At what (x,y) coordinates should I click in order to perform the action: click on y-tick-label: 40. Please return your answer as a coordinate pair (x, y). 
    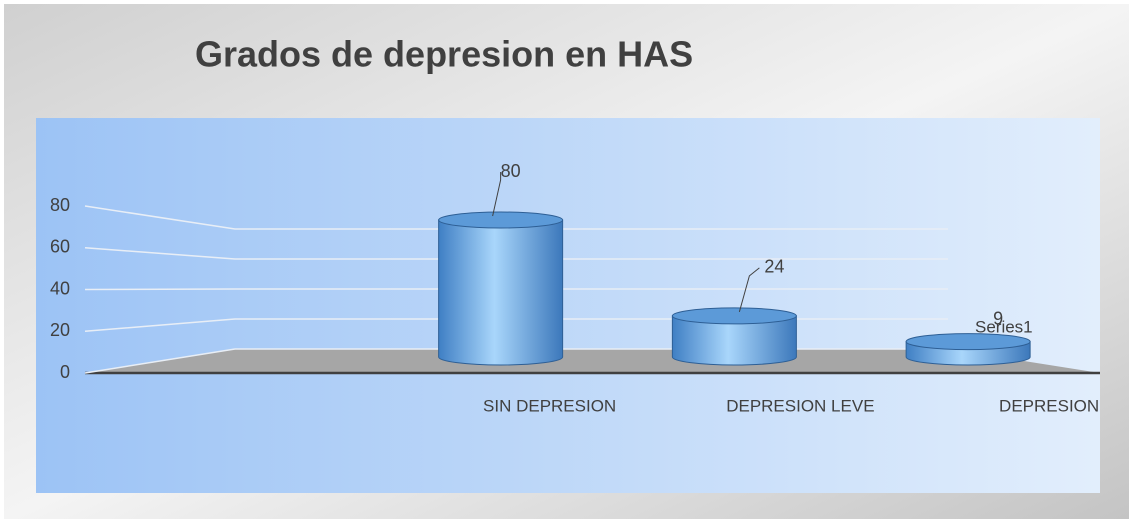
    Looking at the image, I should click on (60, 288).